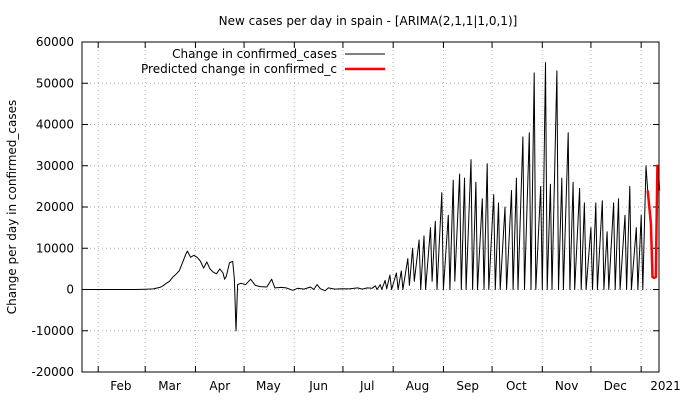  Describe the element at coordinates (55, 83) in the screenshot. I see `y-tick-label: 50000` at that location.